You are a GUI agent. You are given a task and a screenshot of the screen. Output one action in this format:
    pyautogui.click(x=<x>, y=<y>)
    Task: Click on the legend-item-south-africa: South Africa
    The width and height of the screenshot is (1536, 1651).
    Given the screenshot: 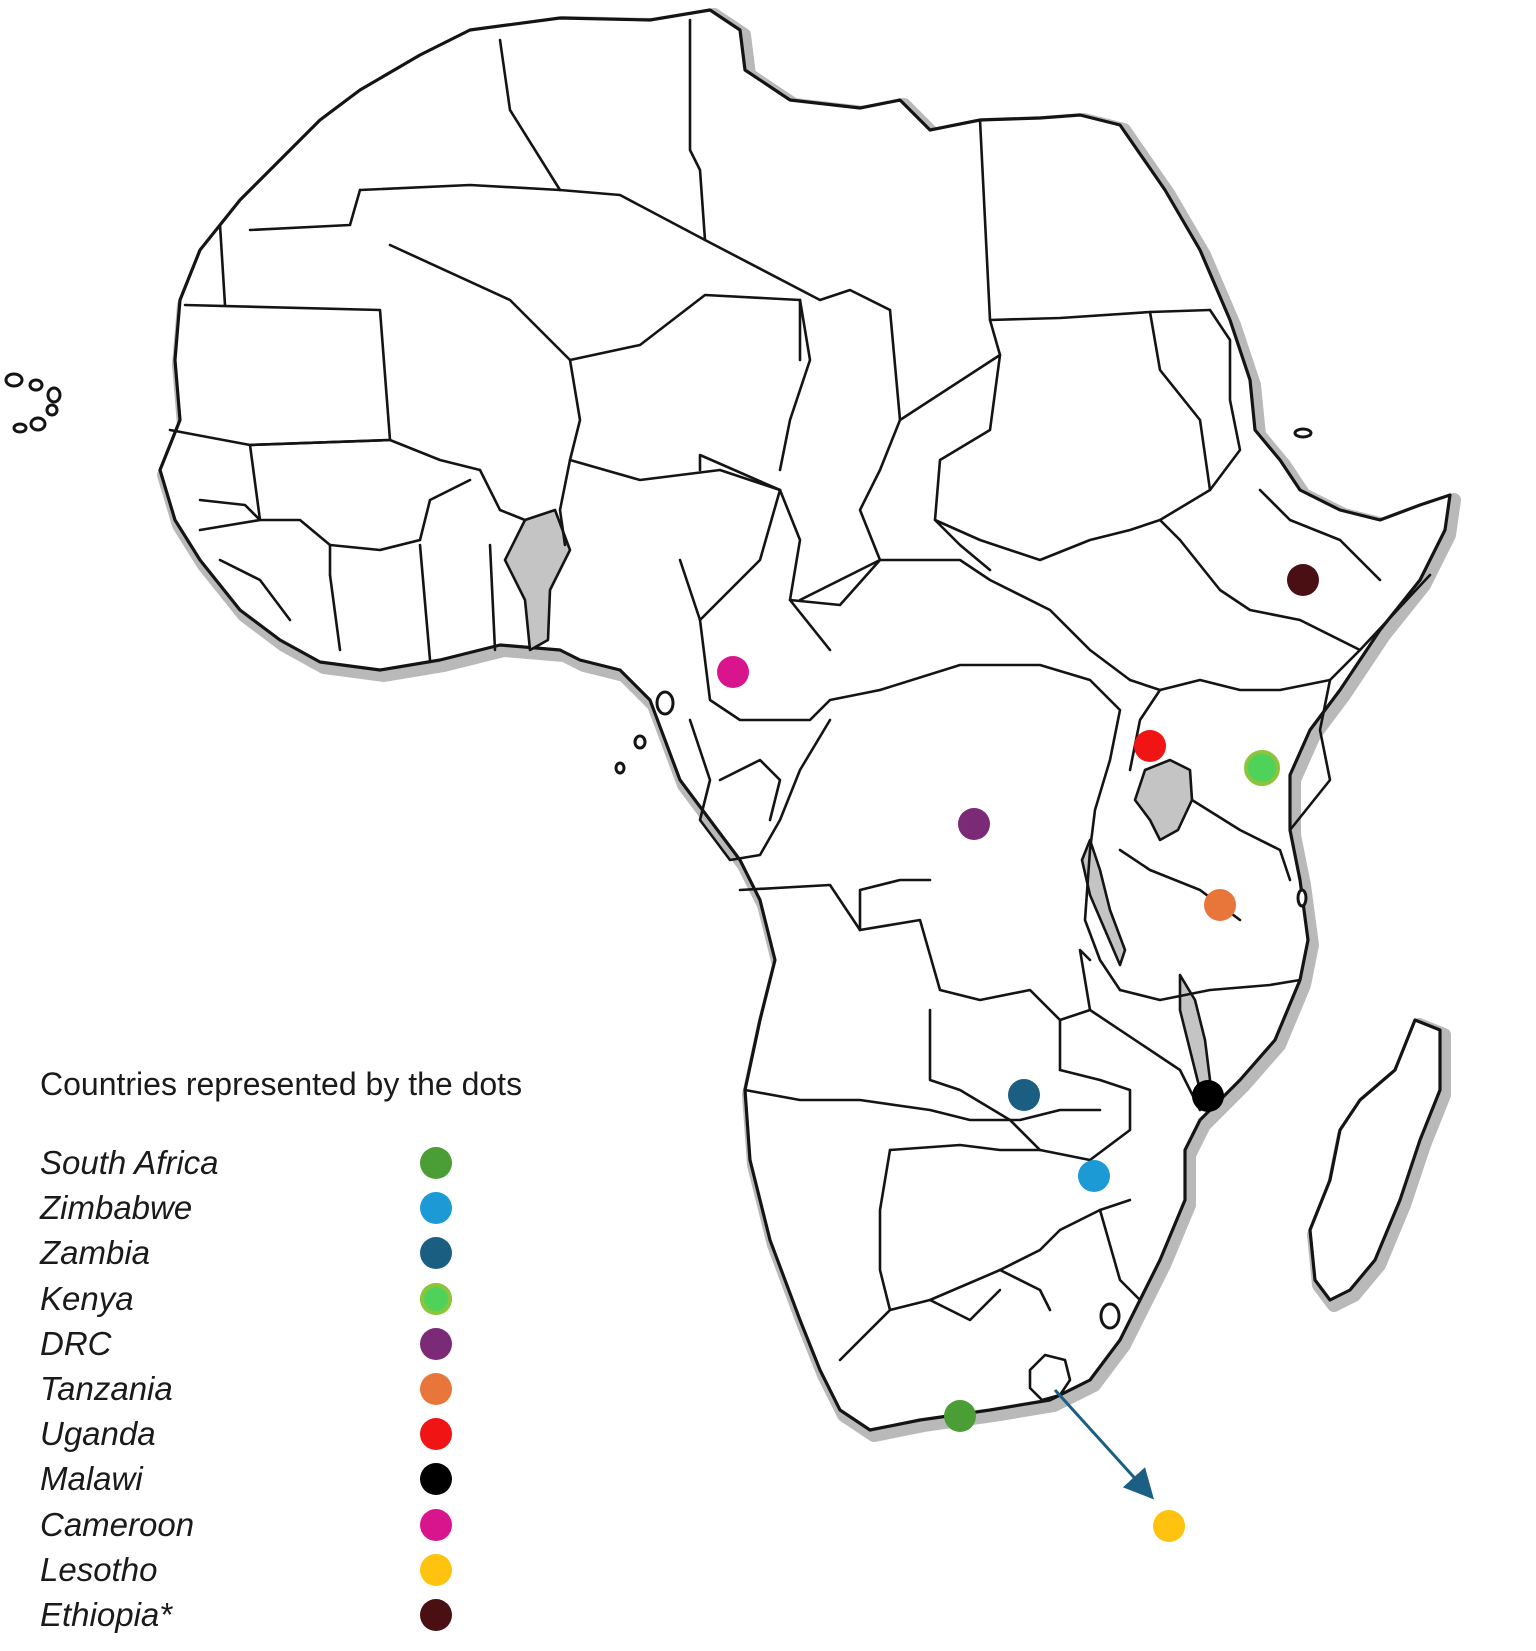 What is the action you would take?
    pyautogui.click(x=270, y=1162)
    